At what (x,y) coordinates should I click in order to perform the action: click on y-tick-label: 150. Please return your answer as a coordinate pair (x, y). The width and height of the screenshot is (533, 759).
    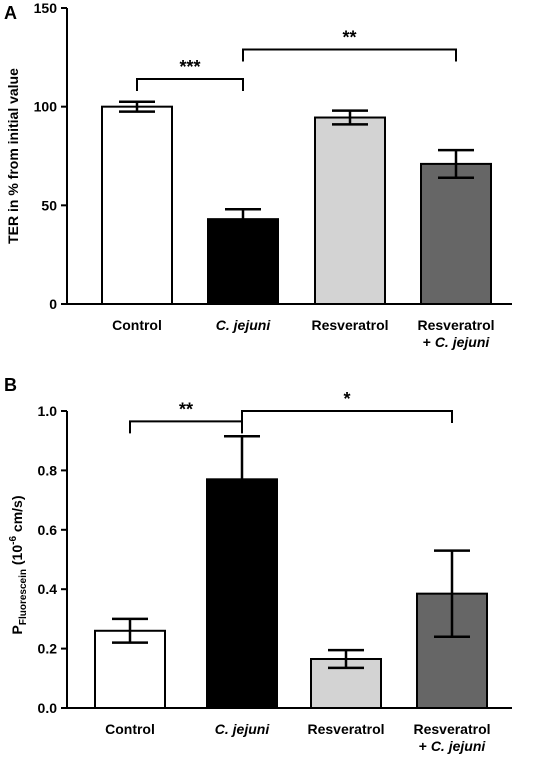
    Looking at the image, I should click on (46, 8).